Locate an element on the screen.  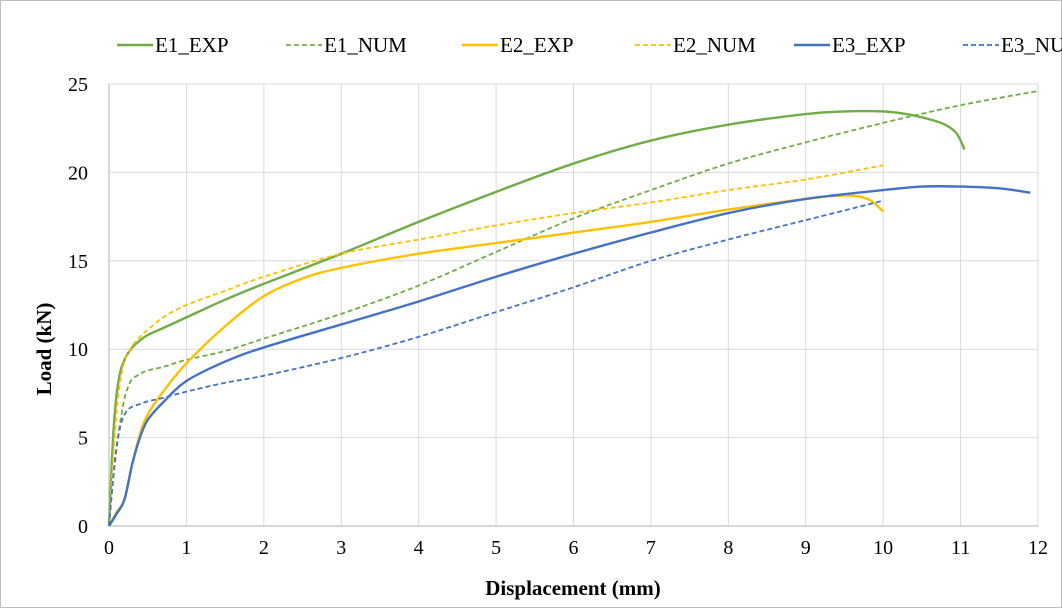
x-tick-label: 8 is located at coordinates (728, 548).